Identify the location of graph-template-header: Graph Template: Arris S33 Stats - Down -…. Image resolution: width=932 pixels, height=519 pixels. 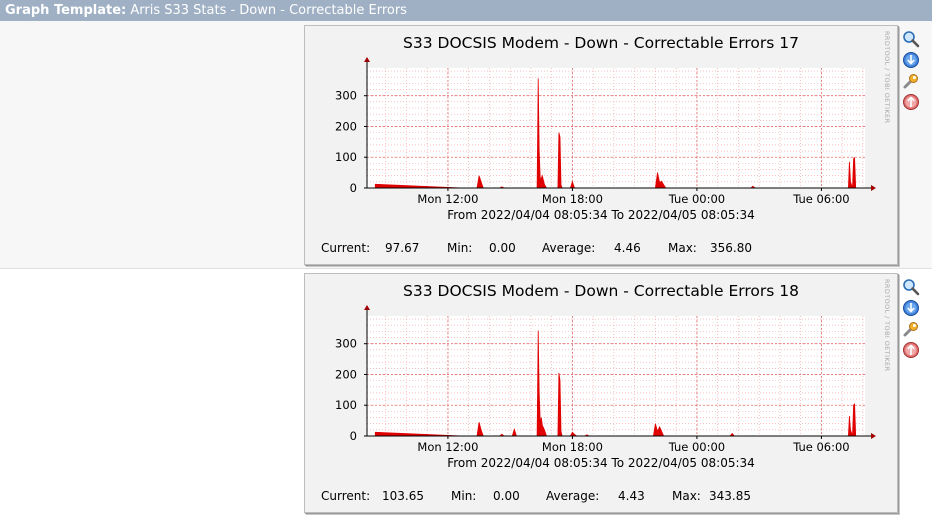
(466, 10).